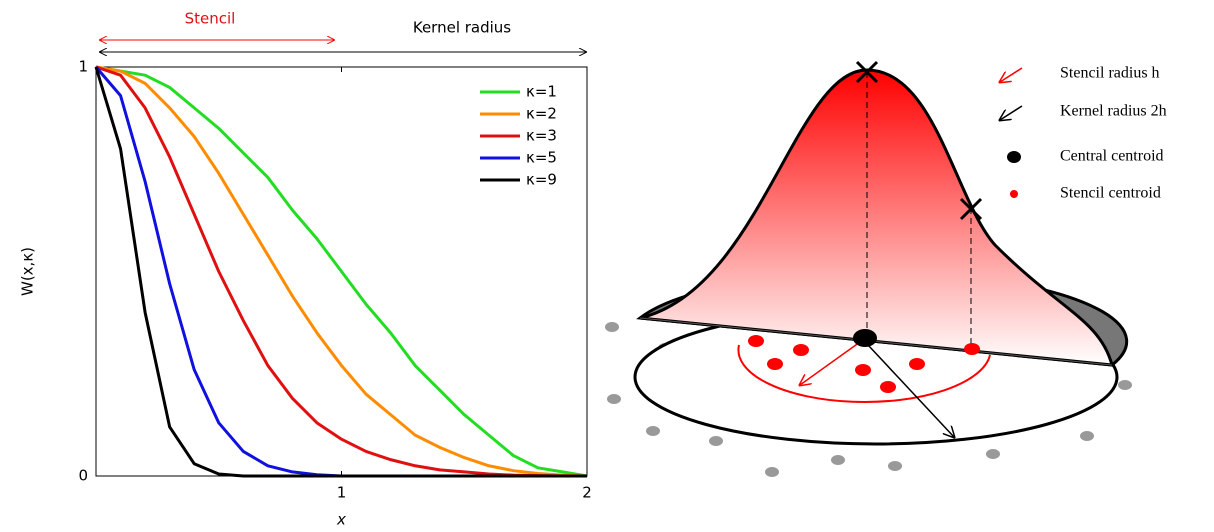 This screenshot has width=1214, height=532. What do you see at coordinates (910, 390) in the screenshot?
I see `kernel-radius-arrow` at bounding box center [910, 390].